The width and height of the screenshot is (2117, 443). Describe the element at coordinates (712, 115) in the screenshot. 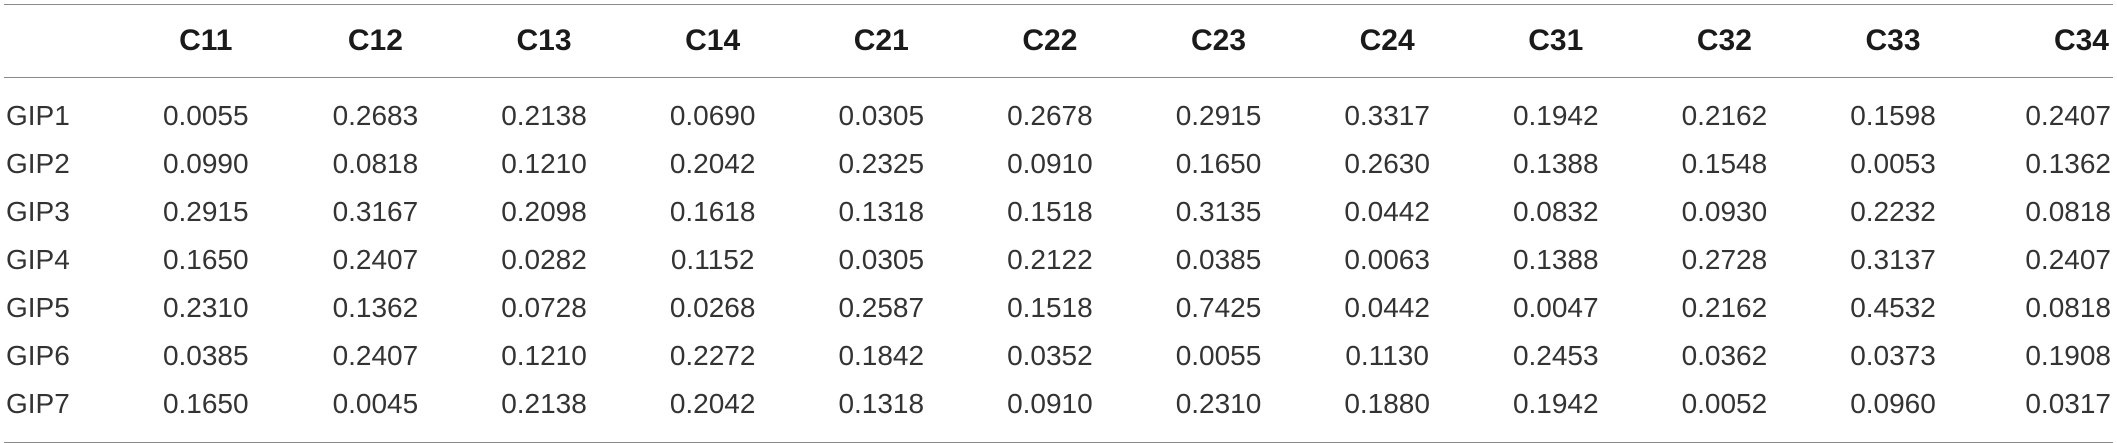

I see `table-cell: 0.0690` at that location.